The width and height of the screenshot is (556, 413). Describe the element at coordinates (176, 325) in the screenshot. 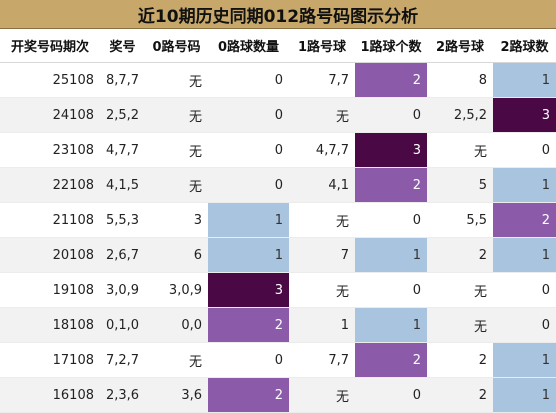

I see `route0-cell: 0,0` at that location.